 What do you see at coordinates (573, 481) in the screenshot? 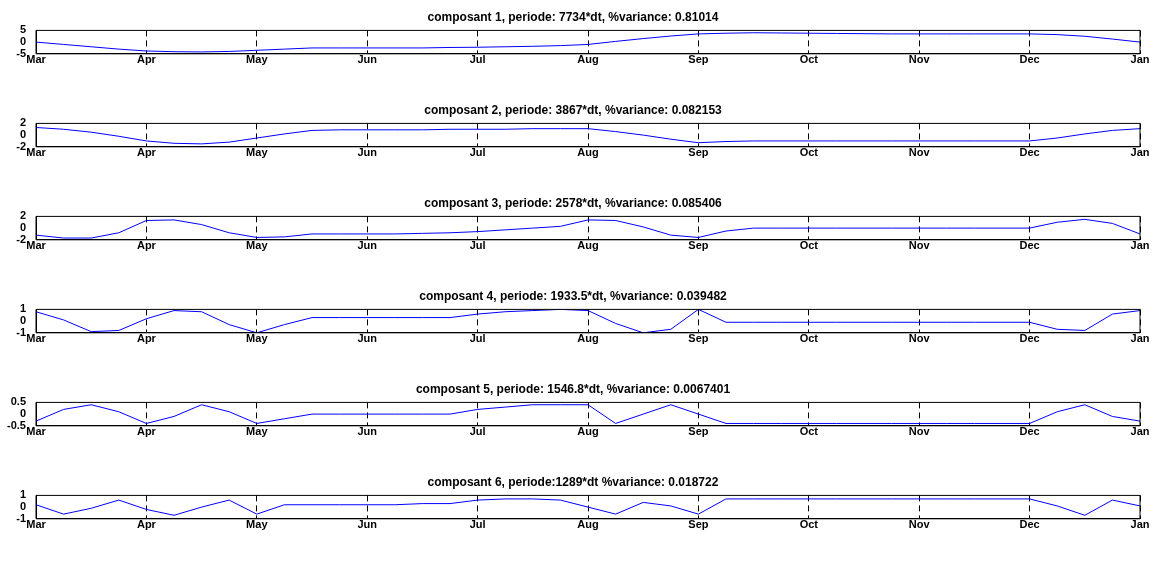
I see `chart-title: composant 6, periode:1289*dt %variance: 0.018722` at bounding box center [573, 481].